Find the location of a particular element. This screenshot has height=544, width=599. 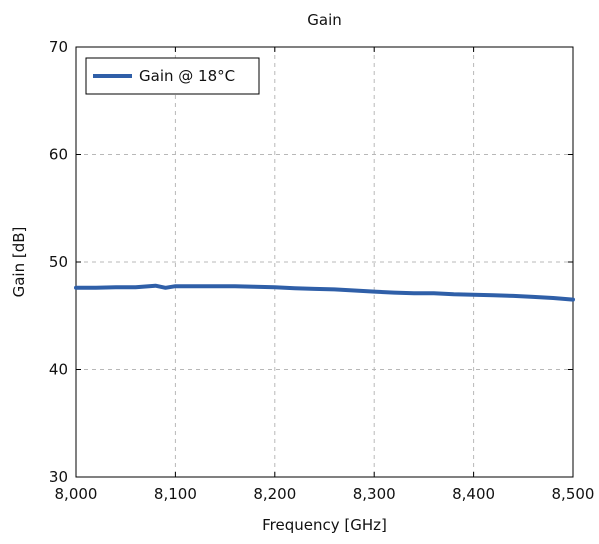

series-line is located at coordinates (324, 292).